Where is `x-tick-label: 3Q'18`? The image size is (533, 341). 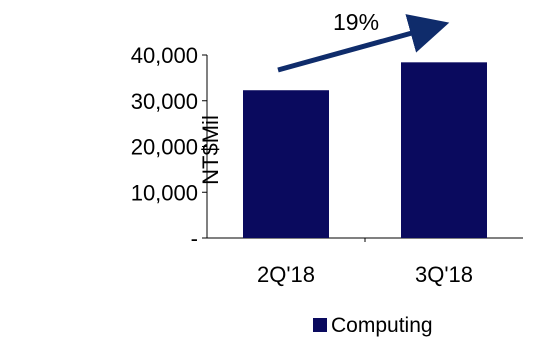
x-tick-label: 3Q'18 is located at coordinates (444, 274).